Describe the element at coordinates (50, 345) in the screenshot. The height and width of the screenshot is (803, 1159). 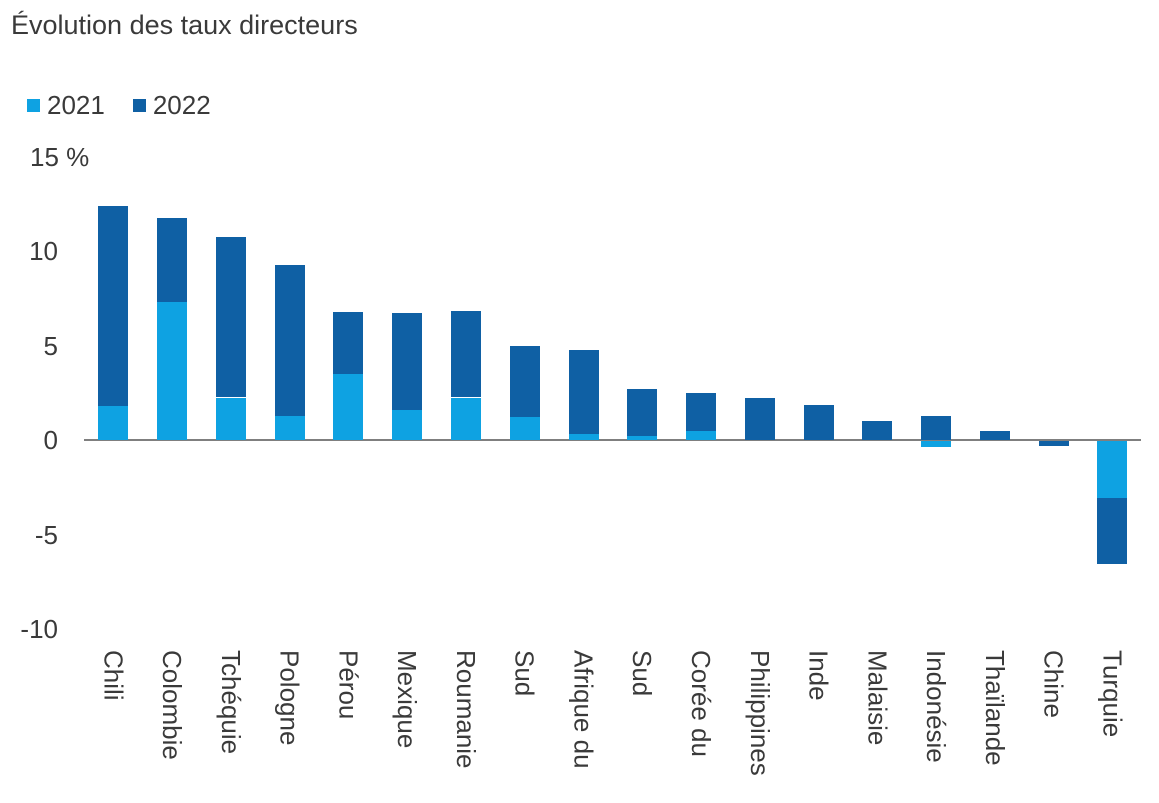
I see `y-axis-tick-label: 5` at that location.